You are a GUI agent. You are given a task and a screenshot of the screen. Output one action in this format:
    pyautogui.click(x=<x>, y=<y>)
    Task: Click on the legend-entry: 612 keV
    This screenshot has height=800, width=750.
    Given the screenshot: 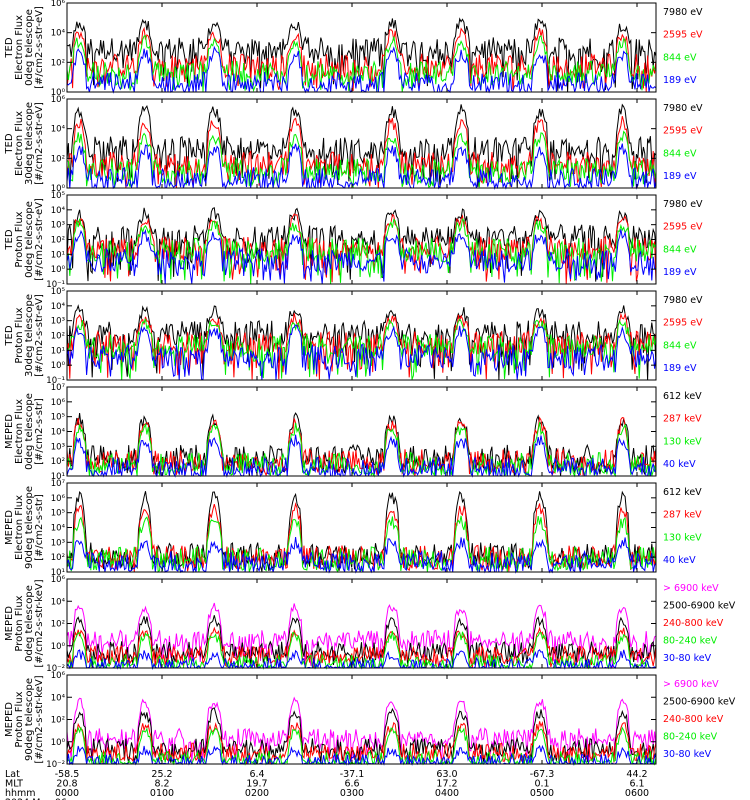 What is the action you would take?
    pyautogui.click(x=682, y=396)
    